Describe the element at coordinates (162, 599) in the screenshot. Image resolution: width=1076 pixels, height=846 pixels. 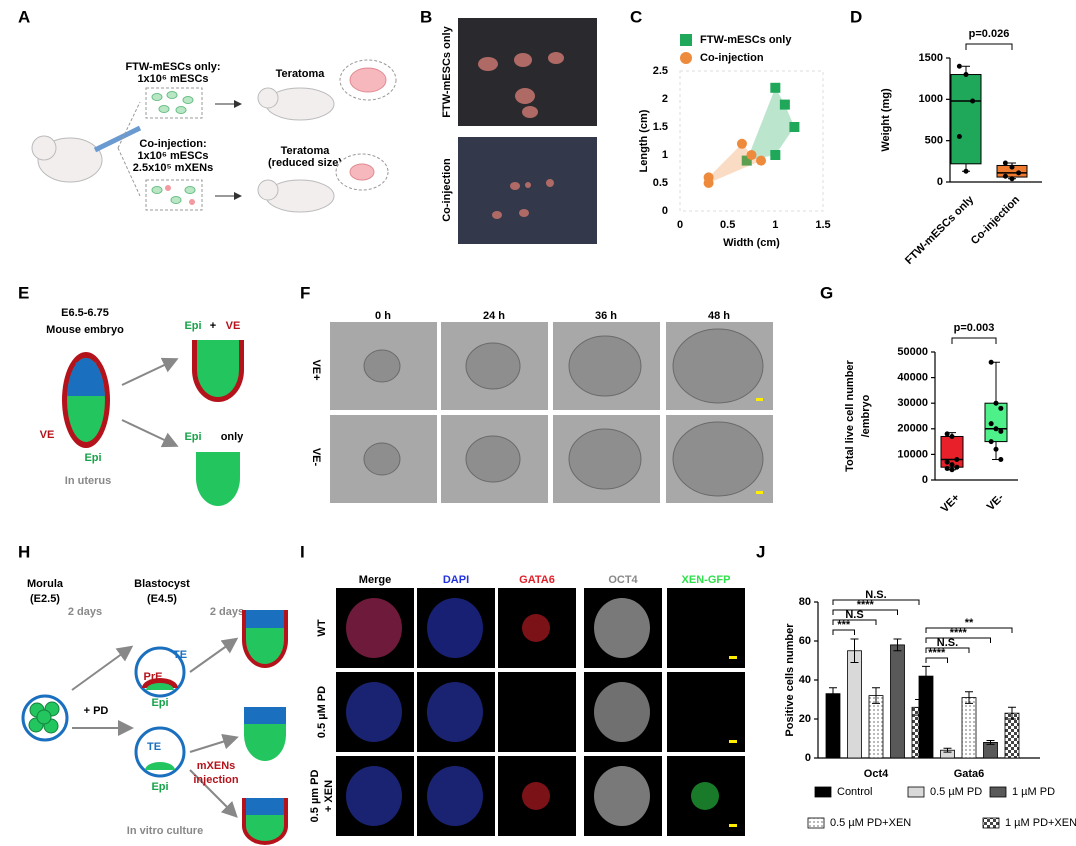
I see `stage: (E4.5)` at that location.